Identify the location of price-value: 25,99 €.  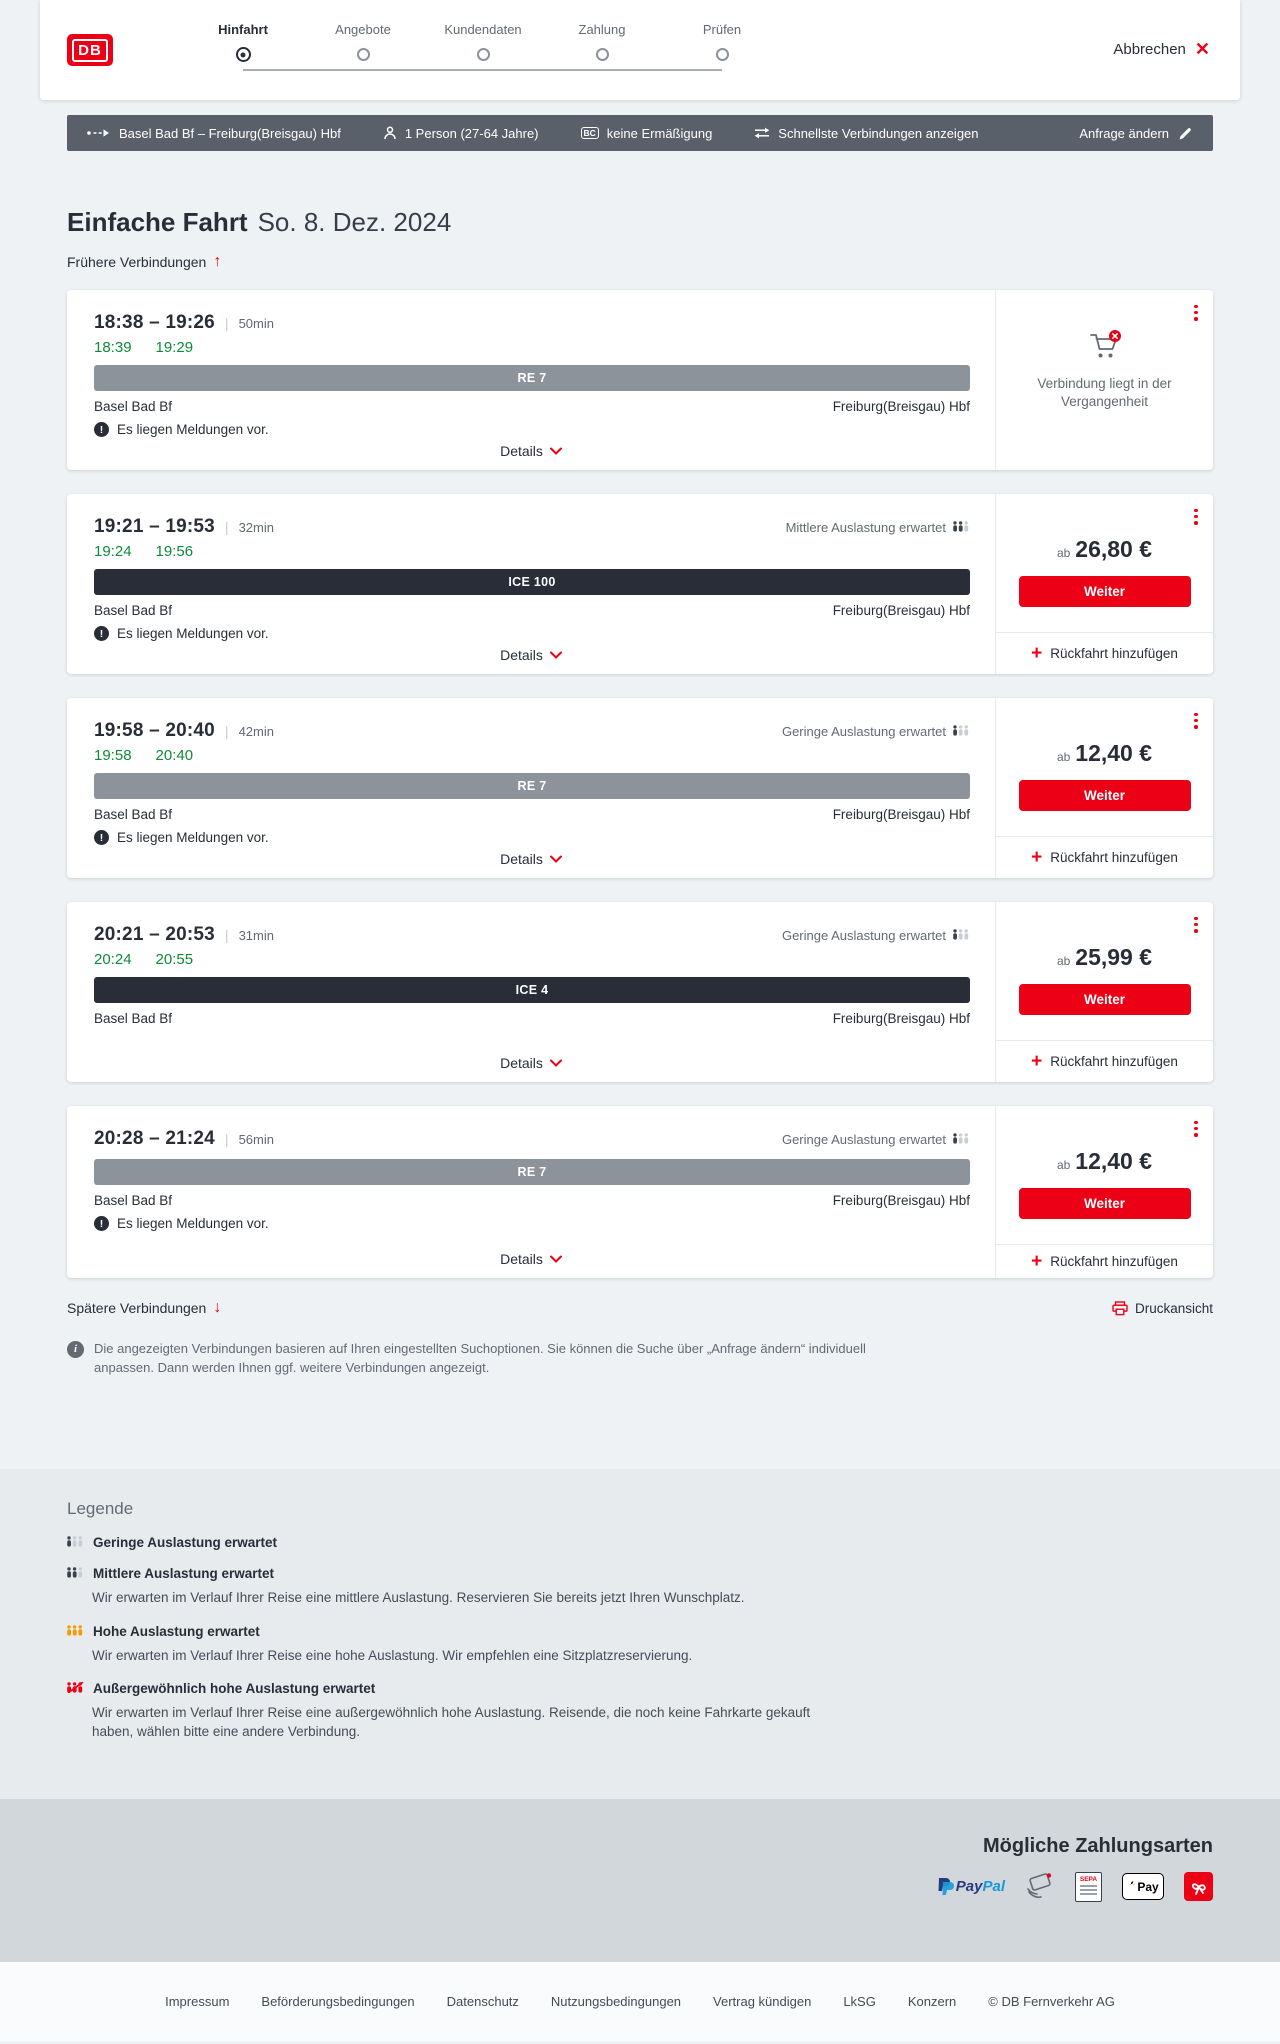
(1114, 957).